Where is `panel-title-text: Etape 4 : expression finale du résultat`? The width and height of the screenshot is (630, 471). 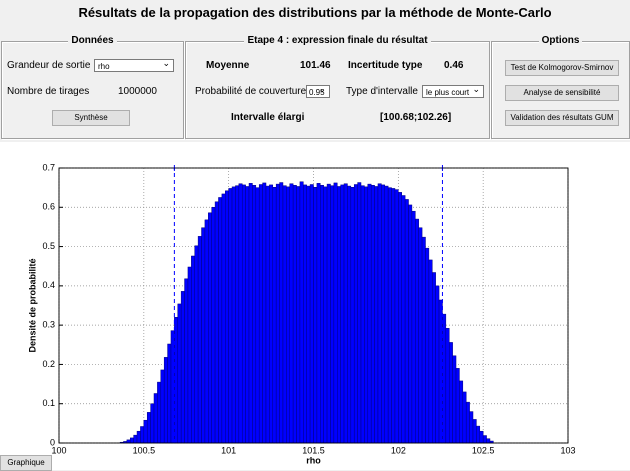
panel-title-text: Etape 4 : expression finale du résultat is located at coordinates (337, 40).